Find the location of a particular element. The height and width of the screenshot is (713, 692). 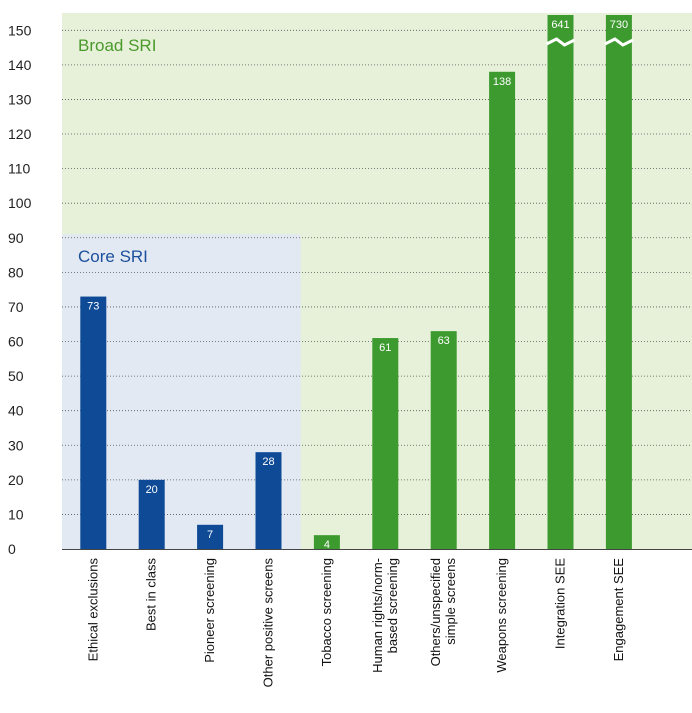

data-label: 73 is located at coordinates (93, 307).